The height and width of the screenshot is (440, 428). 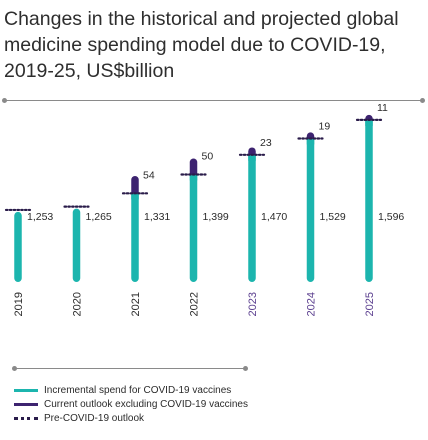 I want to click on legend-swatch-dotted, so click(x=26, y=418).